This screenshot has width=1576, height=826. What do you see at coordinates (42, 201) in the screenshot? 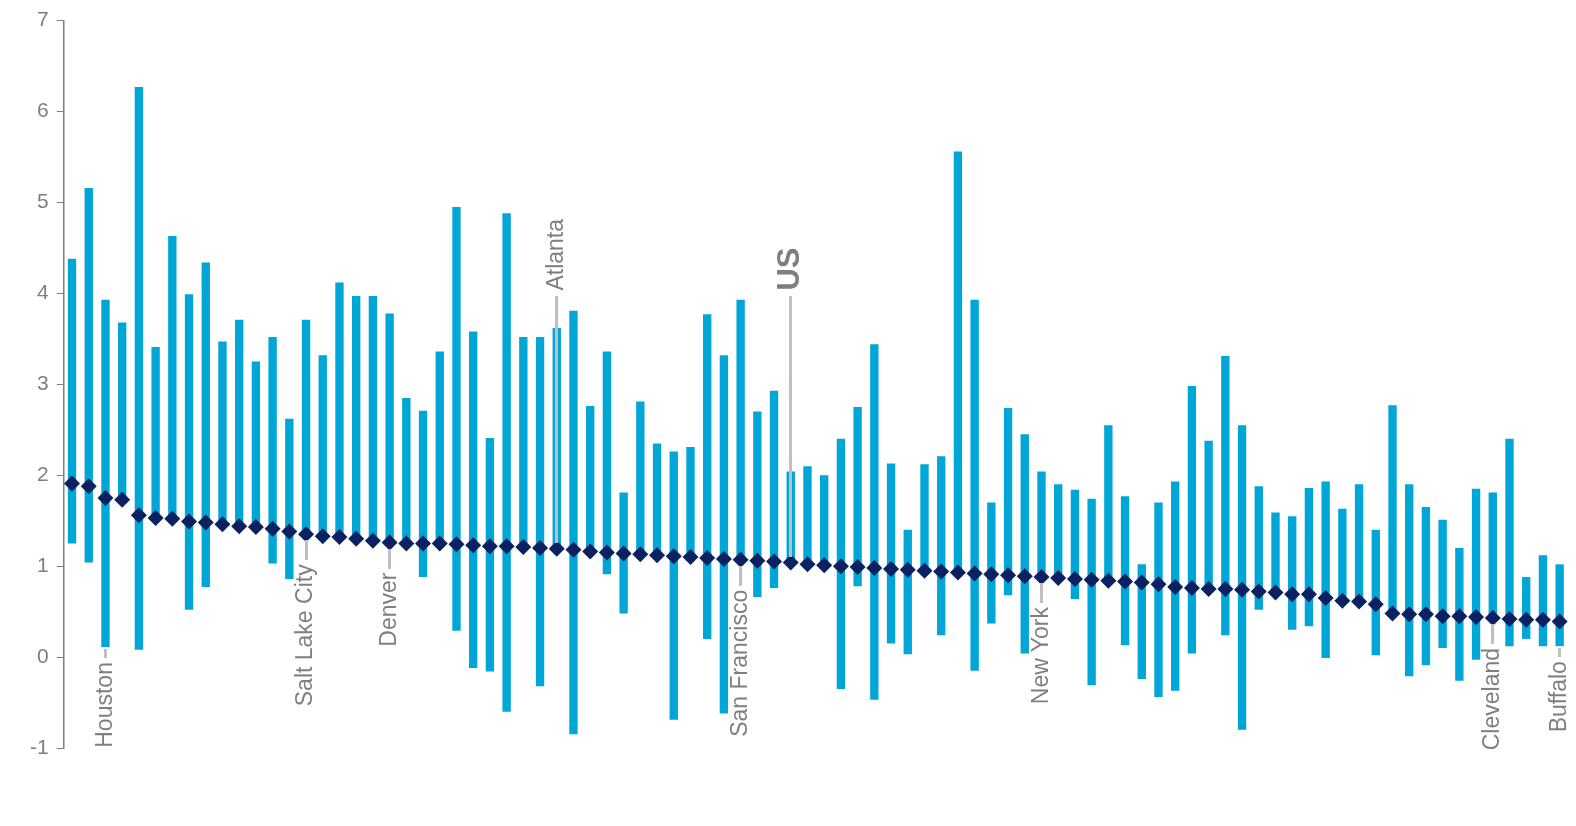
I see `y-tick-label: 5` at bounding box center [42, 201].